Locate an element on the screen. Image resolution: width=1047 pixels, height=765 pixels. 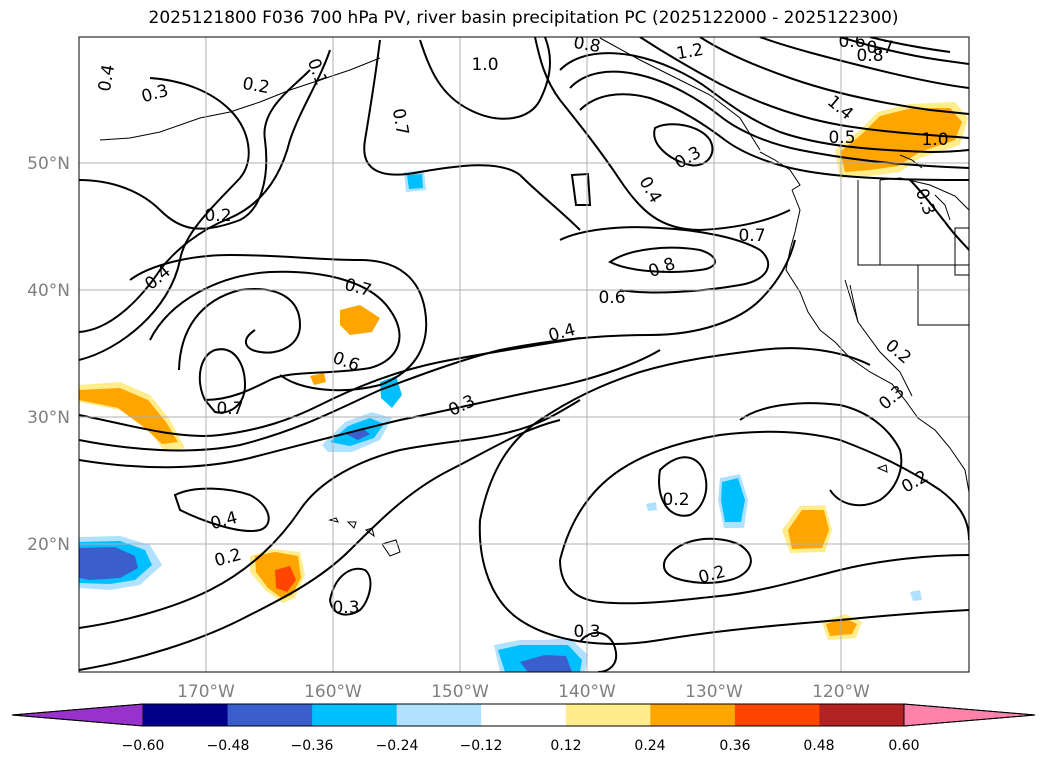
longitude-labels: 170°W 160°W 150°W 140°W 130°W 120°W is located at coordinates (523, 692).